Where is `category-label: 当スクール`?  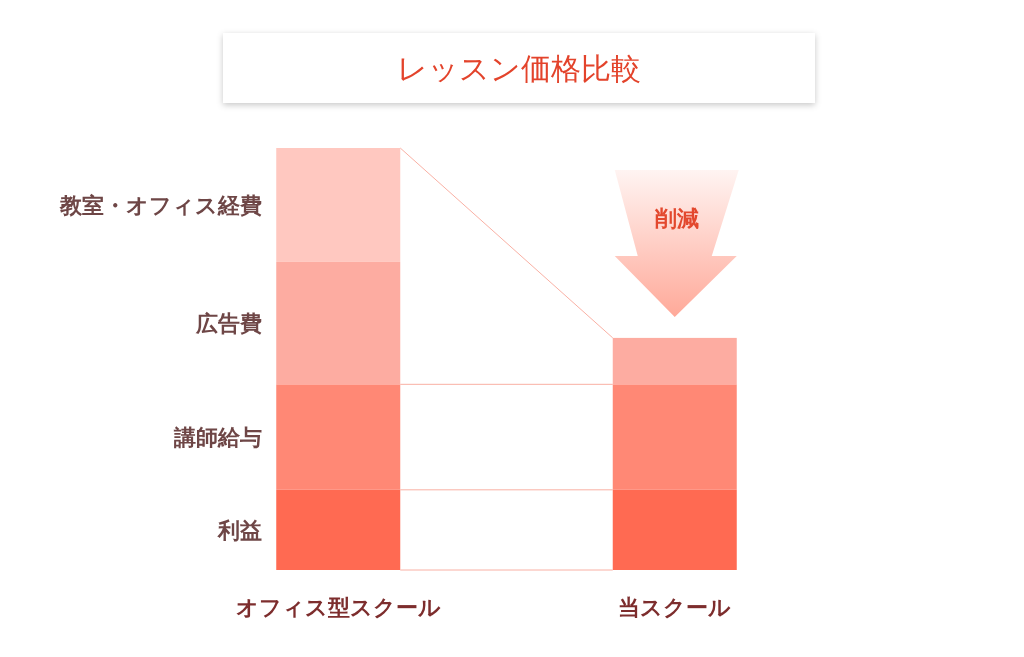
category-label: 当スクール is located at coordinates (675, 607).